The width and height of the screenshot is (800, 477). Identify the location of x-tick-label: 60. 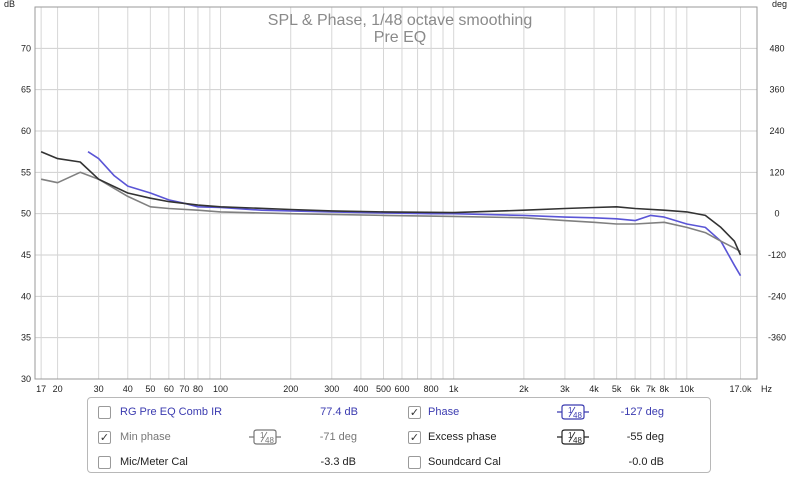
(169, 389).